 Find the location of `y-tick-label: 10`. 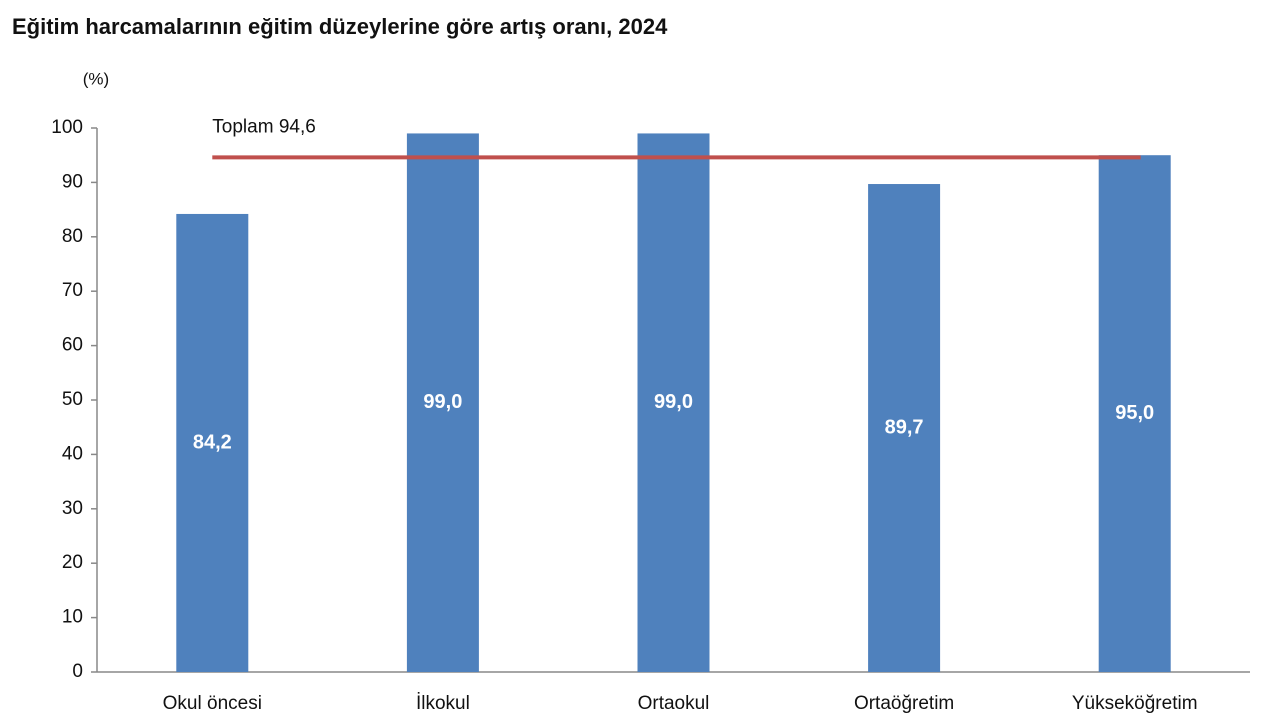

y-tick-label: 10 is located at coordinates (72, 617).